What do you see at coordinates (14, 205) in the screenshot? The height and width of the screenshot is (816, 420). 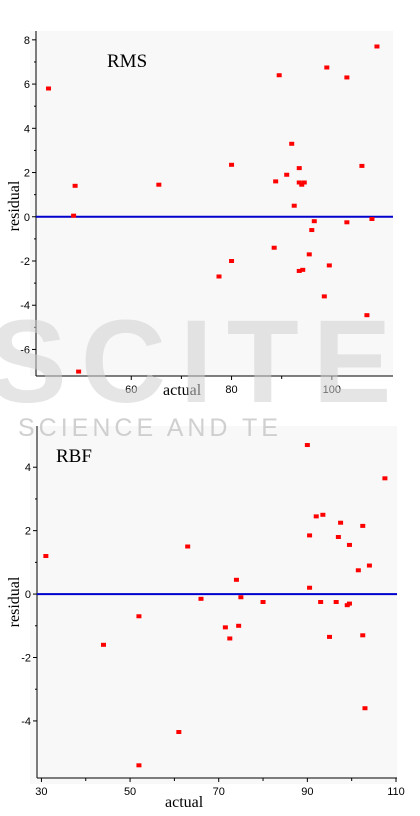 I see `rms-y-axis-label: residual` at bounding box center [14, 205].